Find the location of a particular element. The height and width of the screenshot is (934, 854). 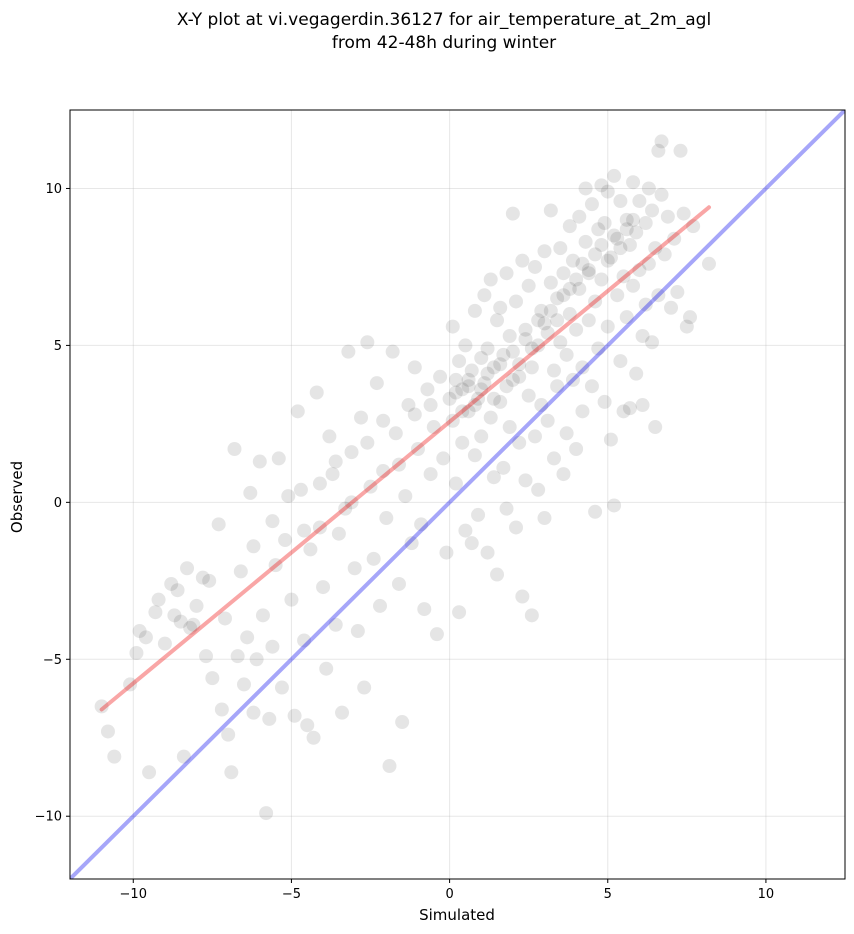

x-tick-label: −10 is located at coordinates (133, 894).